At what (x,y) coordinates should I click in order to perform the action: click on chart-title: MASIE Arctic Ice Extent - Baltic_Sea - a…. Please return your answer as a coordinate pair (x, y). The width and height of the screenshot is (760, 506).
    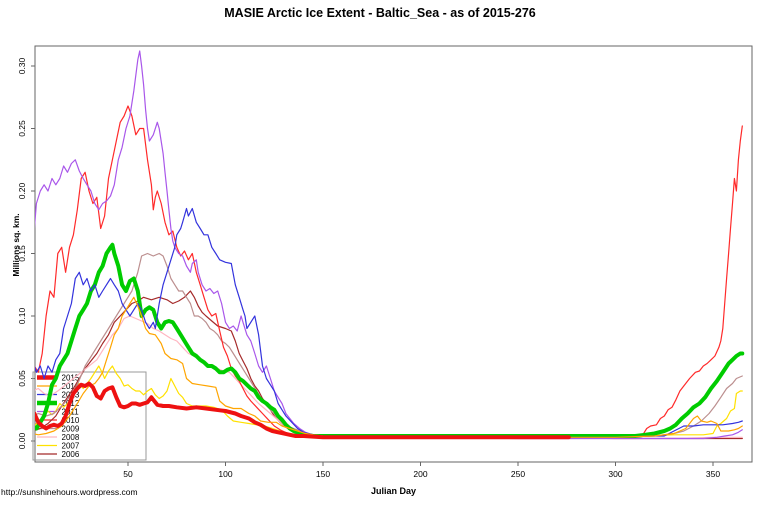
    Looking at the image, I should click on (380, 13).